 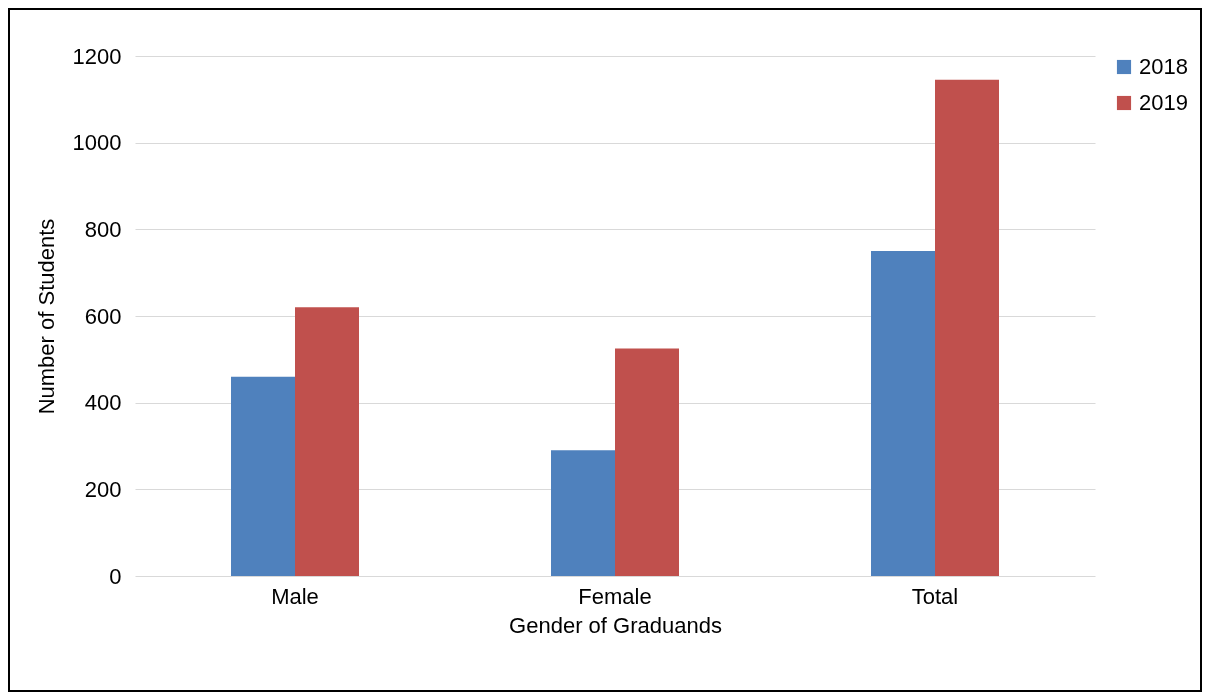 I want to click on x-tick-label: Male, so click(x=295, y=596).